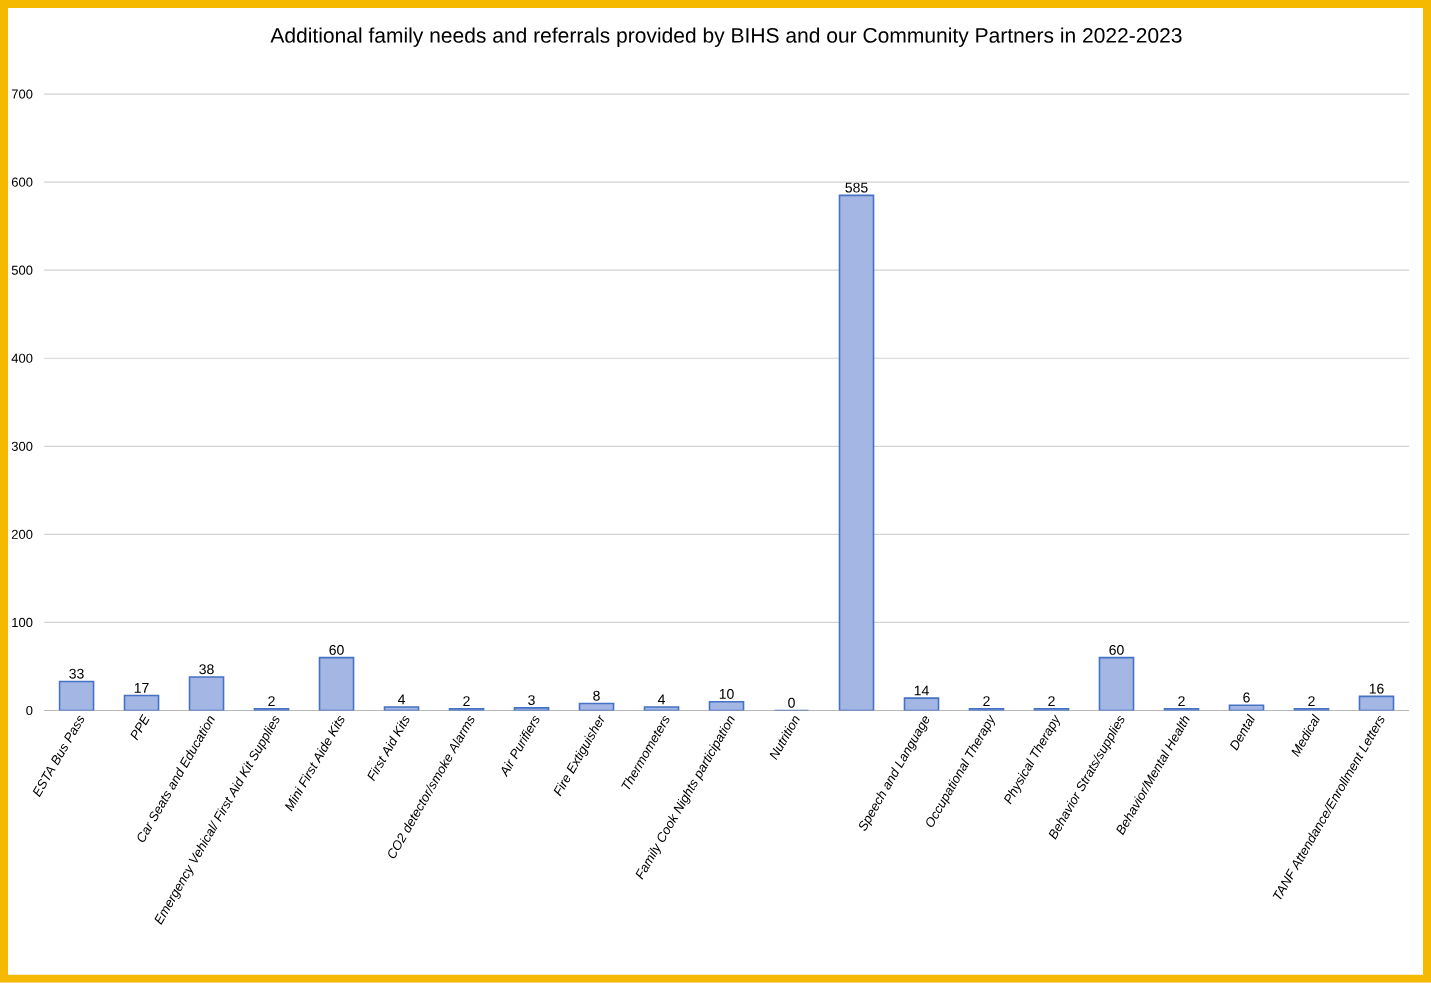 The width and height of the screenshot is (1431, 983). Describe the element at coordinates (22, 446) in the screenshot. I see `y-tick-label: 300` at that location.